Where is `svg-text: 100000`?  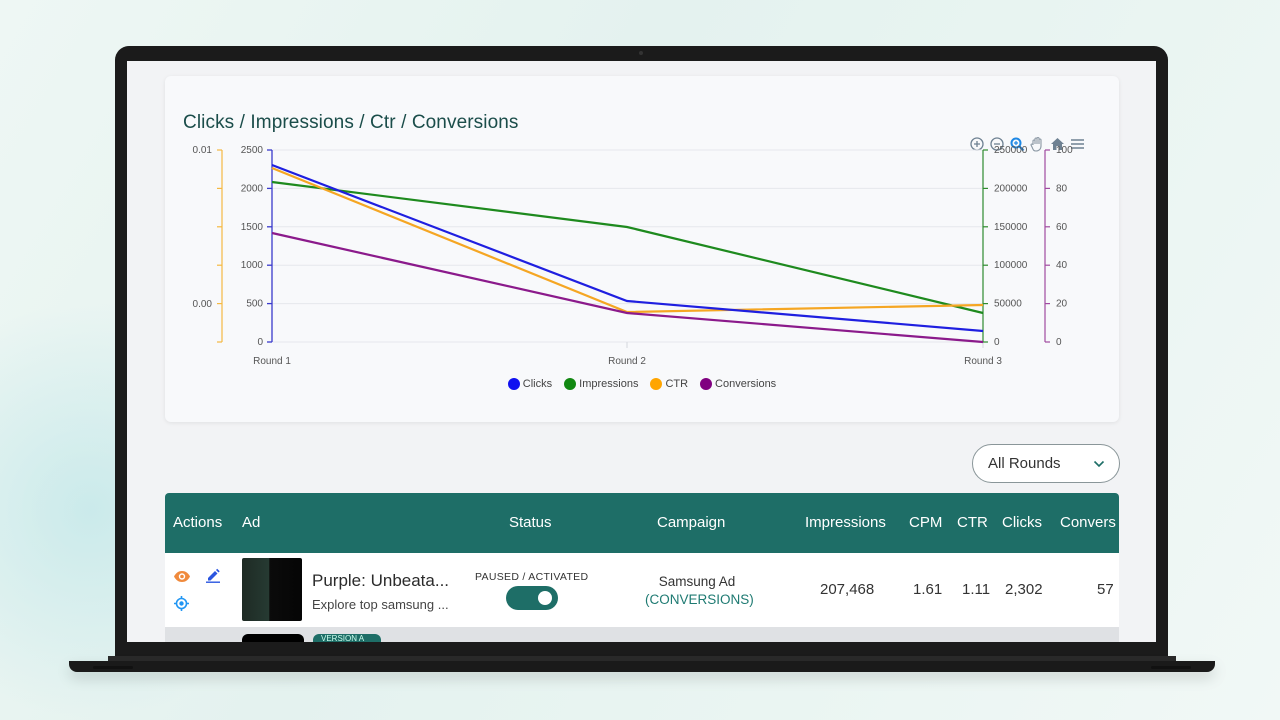
svg-text: 100000 is located at coordinates (1011, 265).